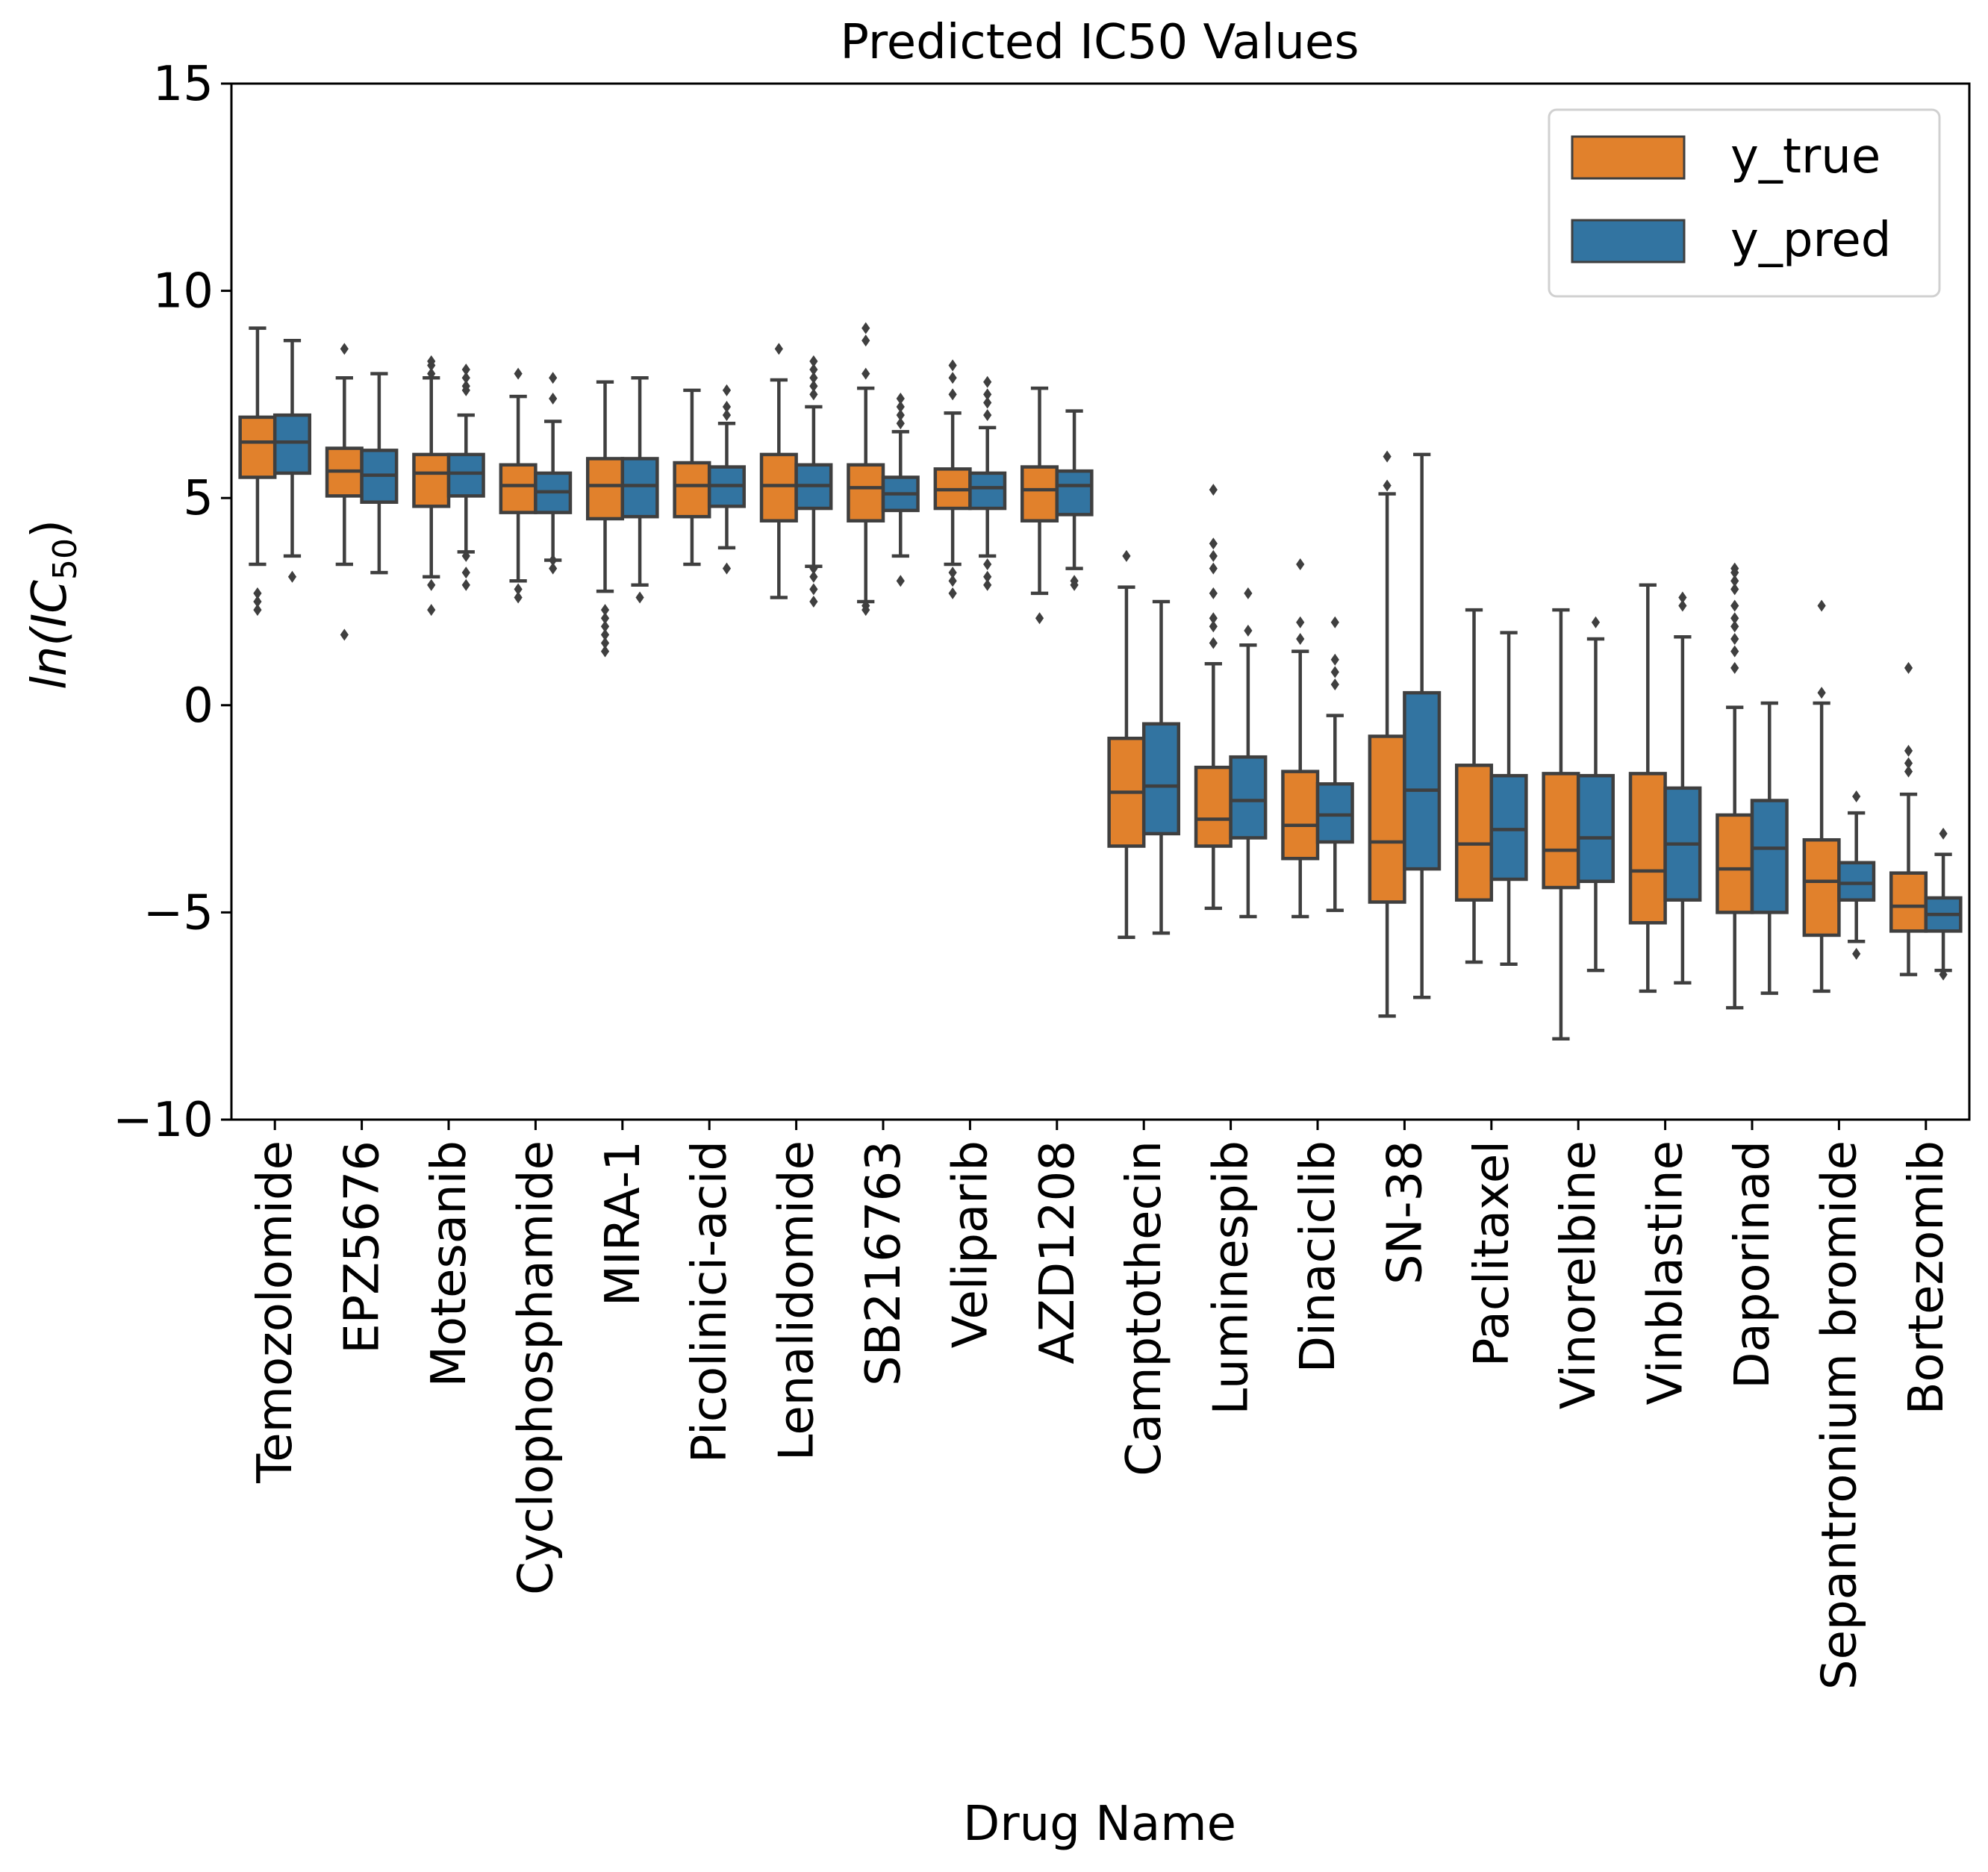  Describe the element at coordinates (183, 291) in the screenshot. I see `y-tick-label: 10` at that location.